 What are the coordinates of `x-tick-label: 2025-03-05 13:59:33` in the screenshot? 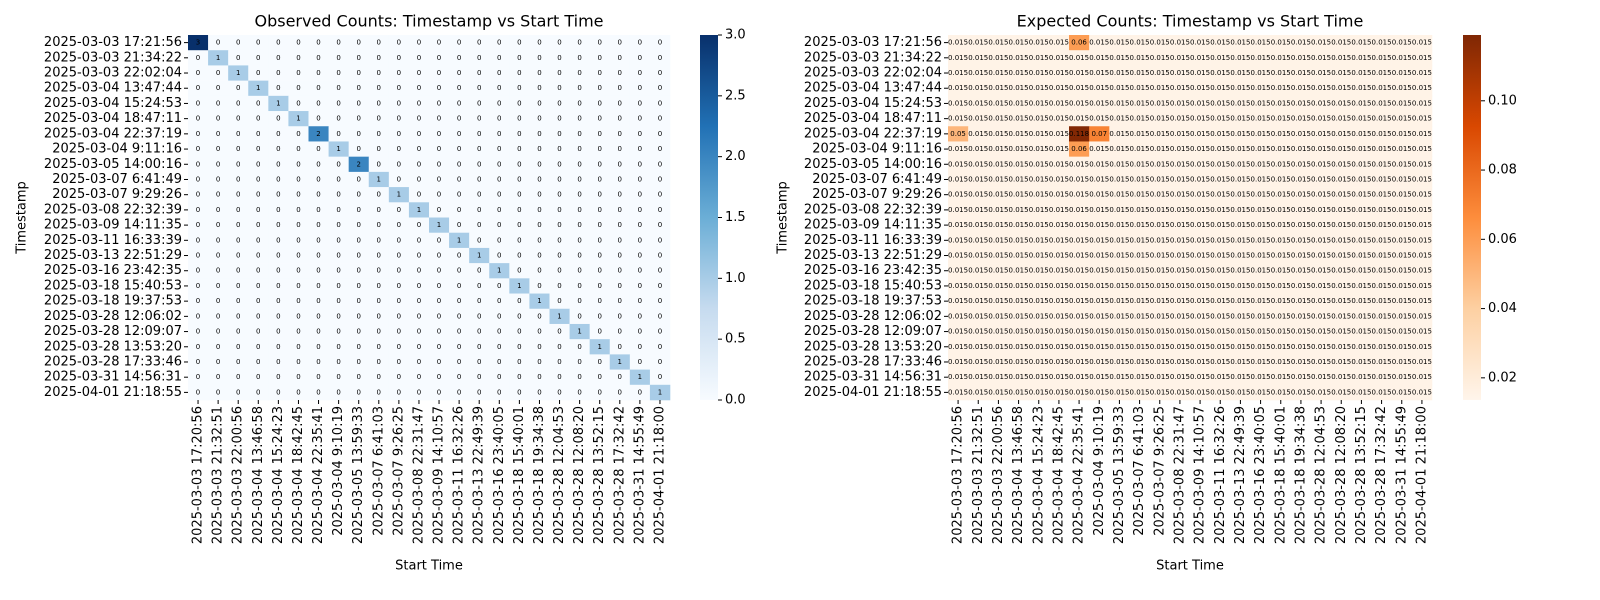 It's located at (358, 475).